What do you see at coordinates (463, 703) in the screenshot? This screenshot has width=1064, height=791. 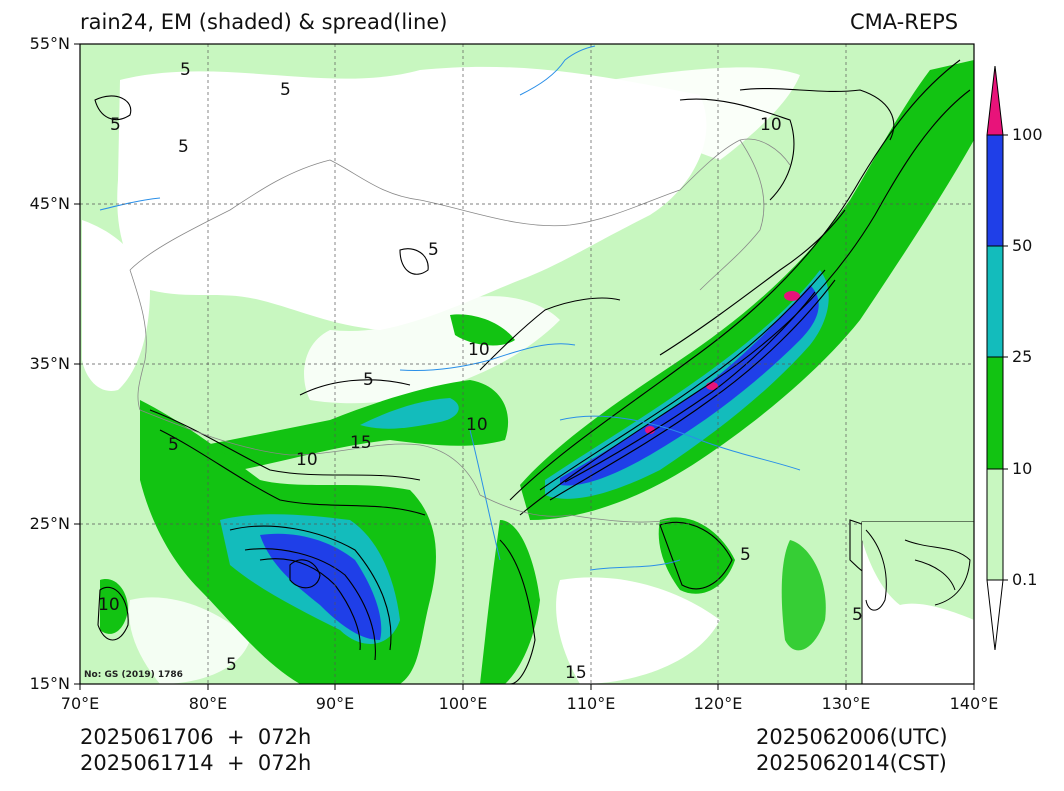 I see `lon-label: 100°E` at bounding box center [463, 703].